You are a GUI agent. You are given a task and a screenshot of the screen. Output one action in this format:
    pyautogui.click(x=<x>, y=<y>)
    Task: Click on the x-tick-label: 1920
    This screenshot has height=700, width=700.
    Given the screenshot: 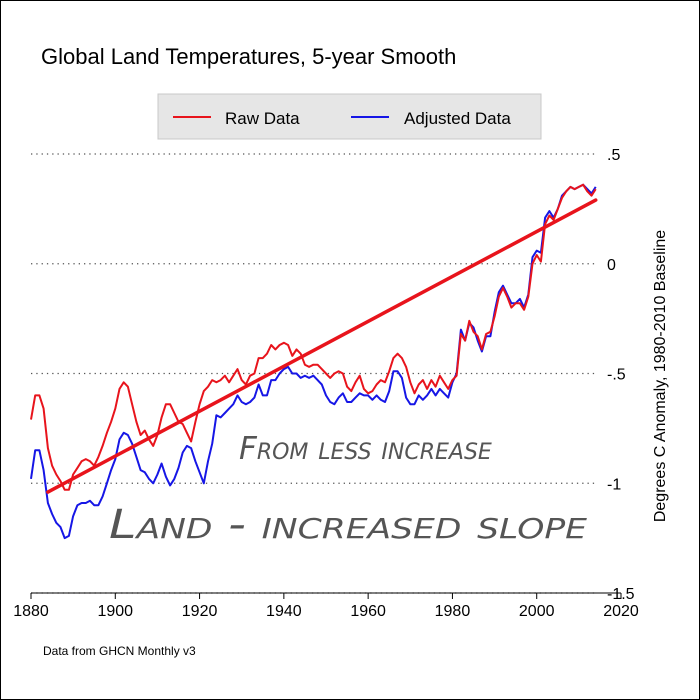 What is the action you would take?
    pyautogui.click(x=200, y=611)
    